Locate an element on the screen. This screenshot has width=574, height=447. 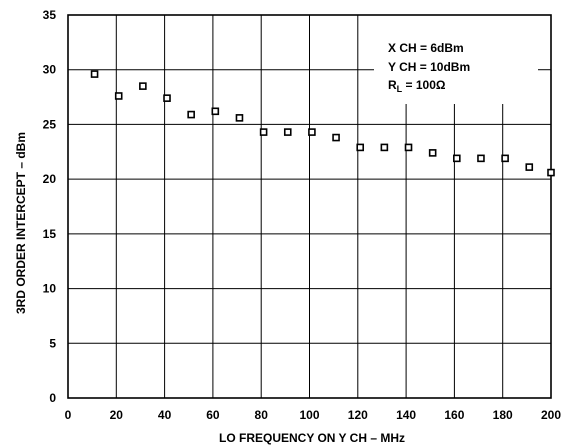
annotation-load-prefix: R is located at coordinates (392, 85).